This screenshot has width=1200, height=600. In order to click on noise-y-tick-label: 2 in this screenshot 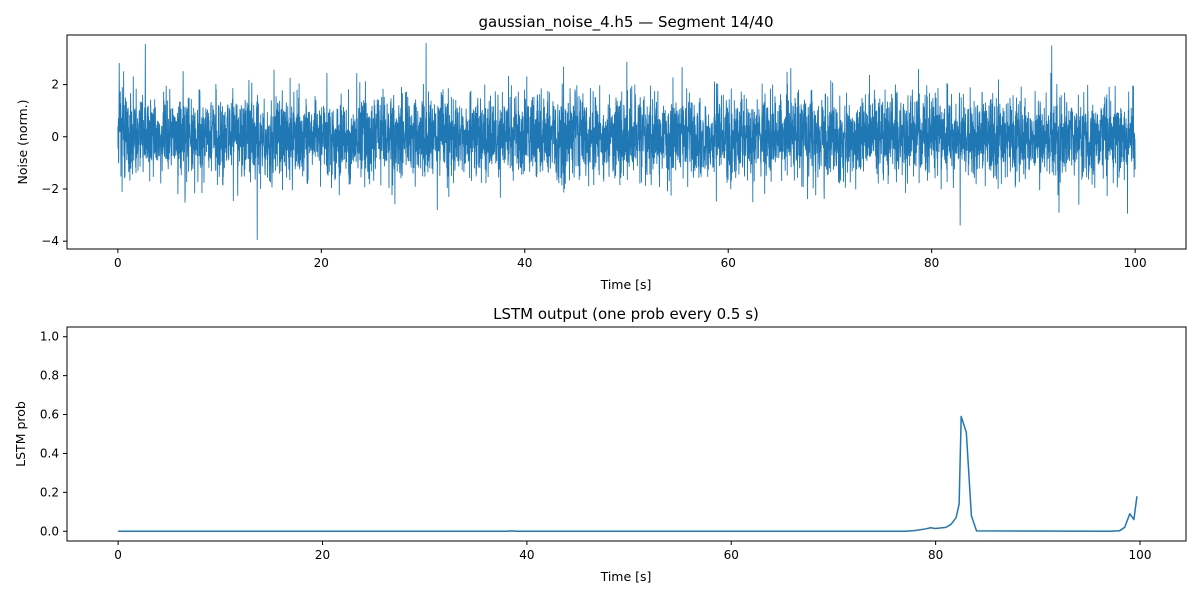, I will do `click(55, 85)`.